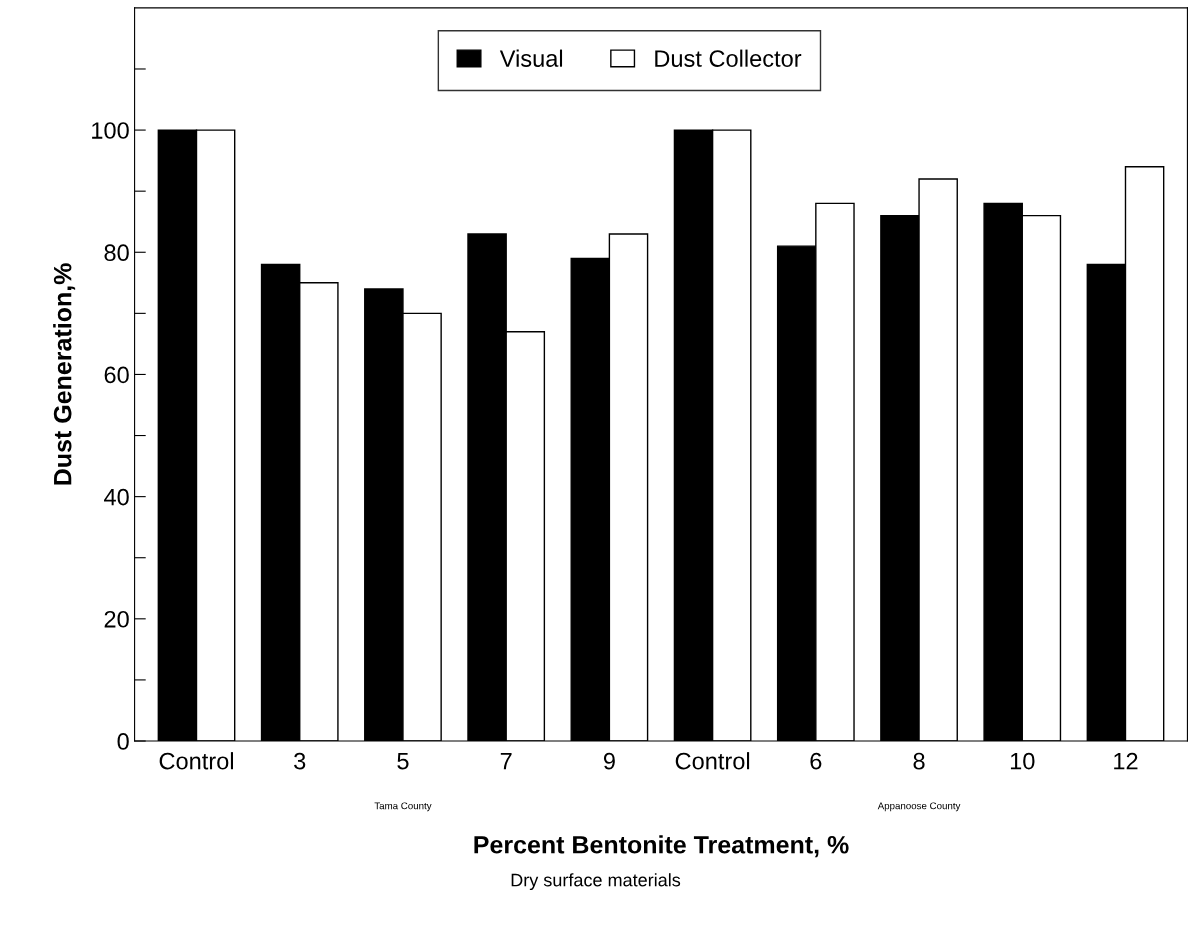  Describe the element at coordinates (531, 58) in the screenshot. I see `legend-label: Visual` at that location.